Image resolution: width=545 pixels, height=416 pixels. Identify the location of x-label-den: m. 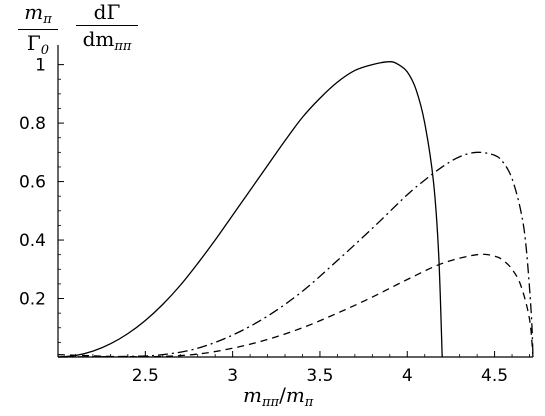
(295, 395).